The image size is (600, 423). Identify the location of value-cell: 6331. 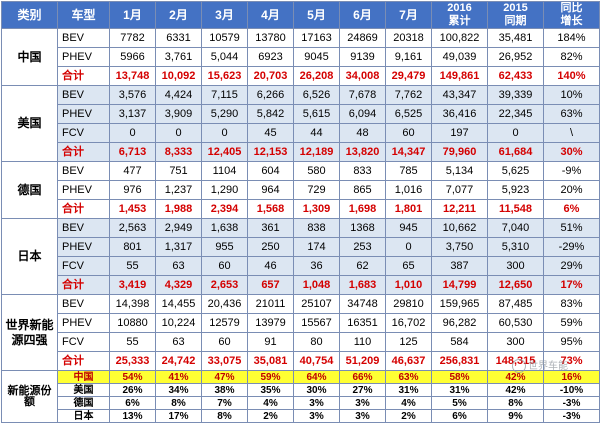
(178, 38).